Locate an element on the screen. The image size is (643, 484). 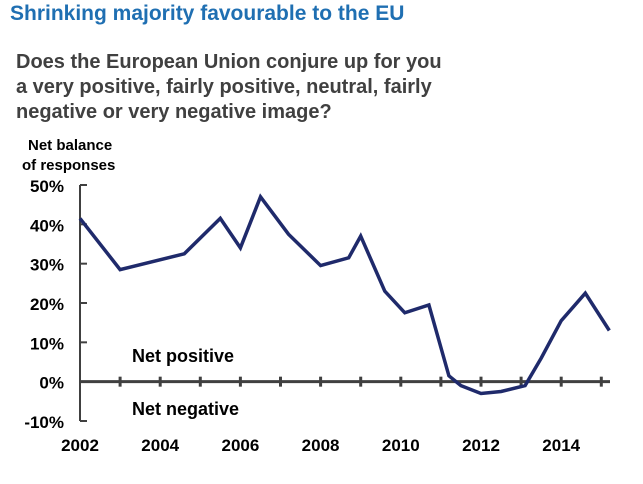
net-positive-annotation: Net positive is located at coordinates (183, 356).